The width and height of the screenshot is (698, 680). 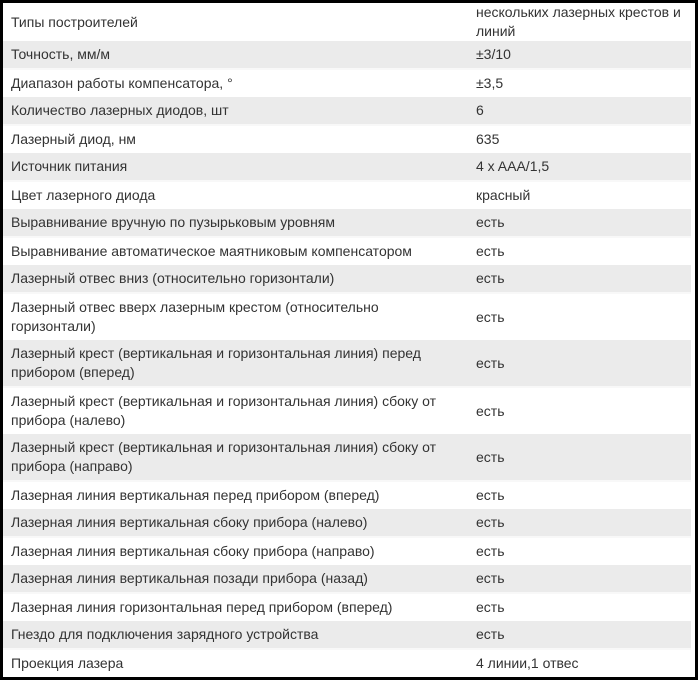 What do you see at coordinates (83, 195) in the screenshot?
I see `spec-parameter-label: Цвет лазерного диода` at bounding box center [83, 195].